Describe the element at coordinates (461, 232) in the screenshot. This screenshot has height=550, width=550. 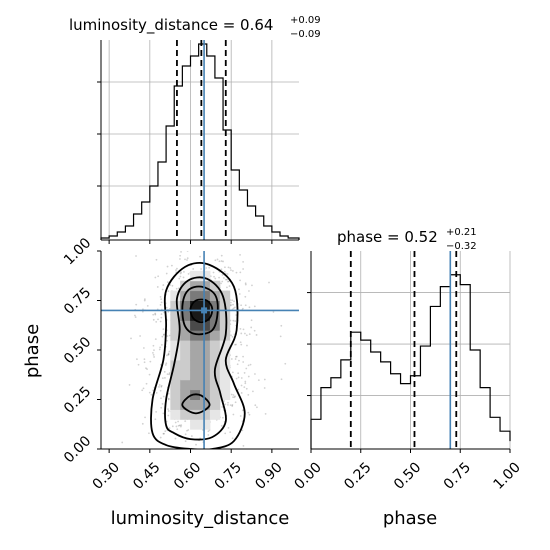
I see `phase-title-upper: +0.21` at that location.